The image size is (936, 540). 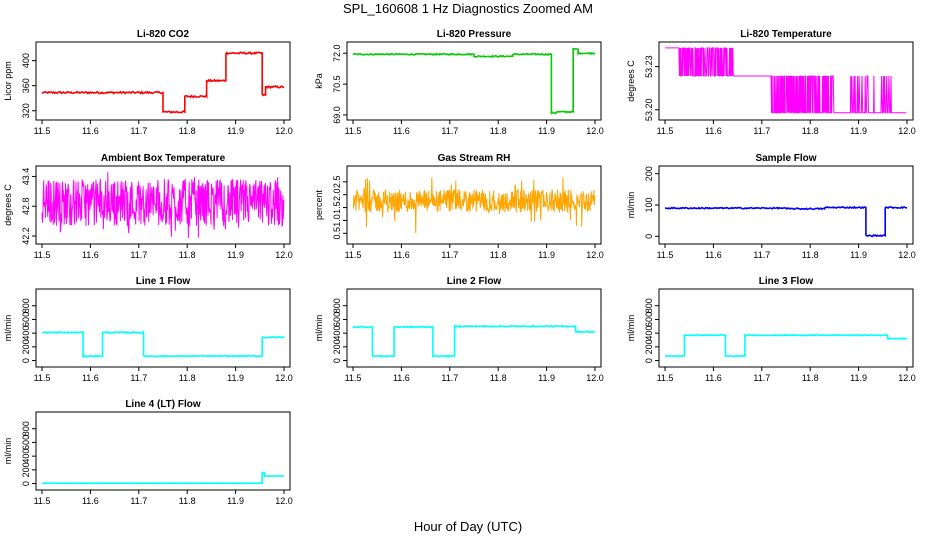 I want to click on y-tick-label: 1.0, so click(x=337, y=220).